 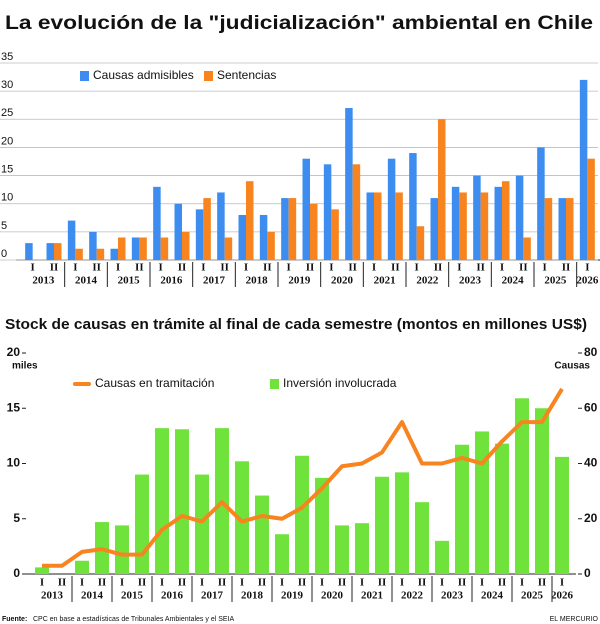 What do you see at coordinates (14, 463) in the screenshot?
I see `y-tick-label: 10` at bounding box center [14, 463].